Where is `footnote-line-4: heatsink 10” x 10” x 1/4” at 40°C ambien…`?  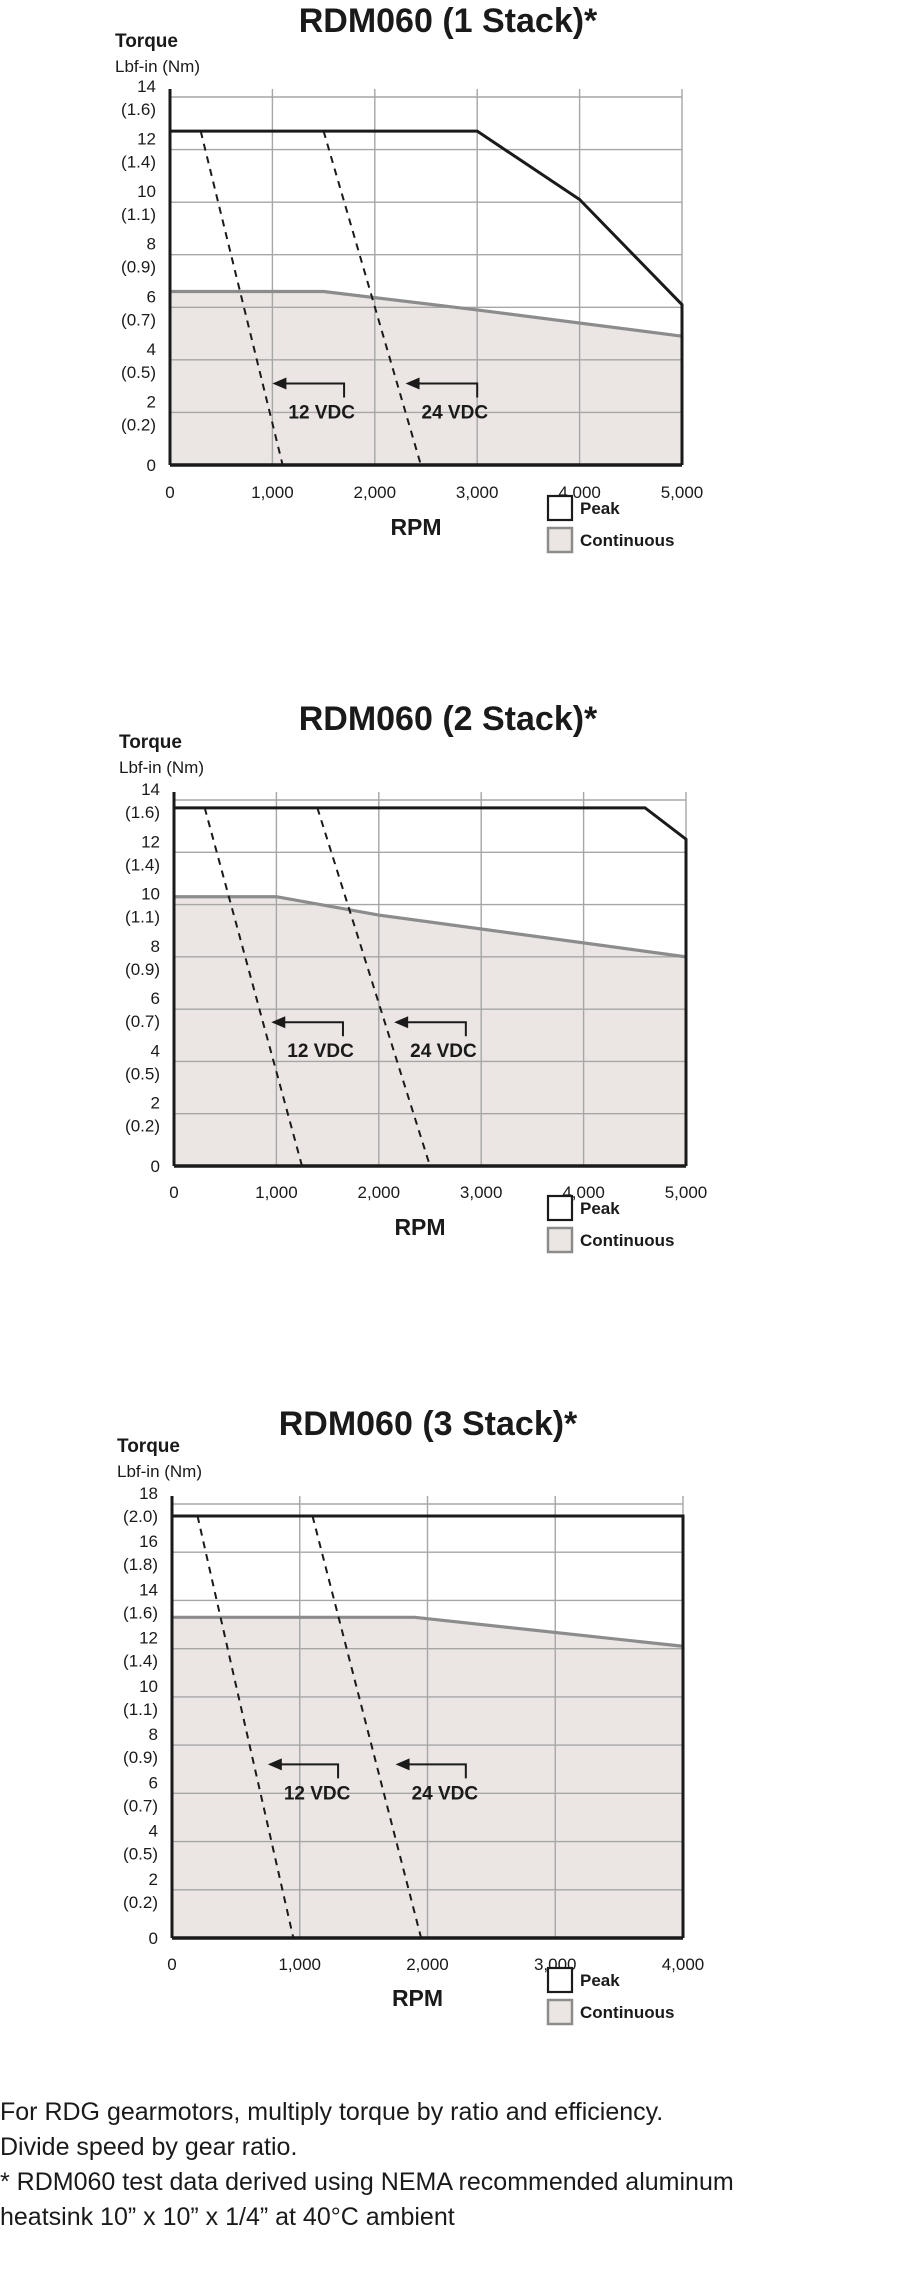
footnote-line-4: heatsink 10” x 10” x 1/4” at 40°C ambien… is located at coordinates (227, 2217).